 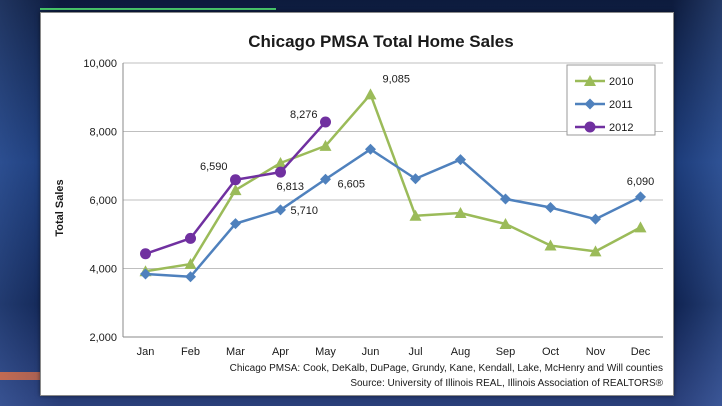 What do you see at coordinates (604, 104) in the screenshot?
I see `legend-entry-2011: 2011` at bounding box center [604, 104].